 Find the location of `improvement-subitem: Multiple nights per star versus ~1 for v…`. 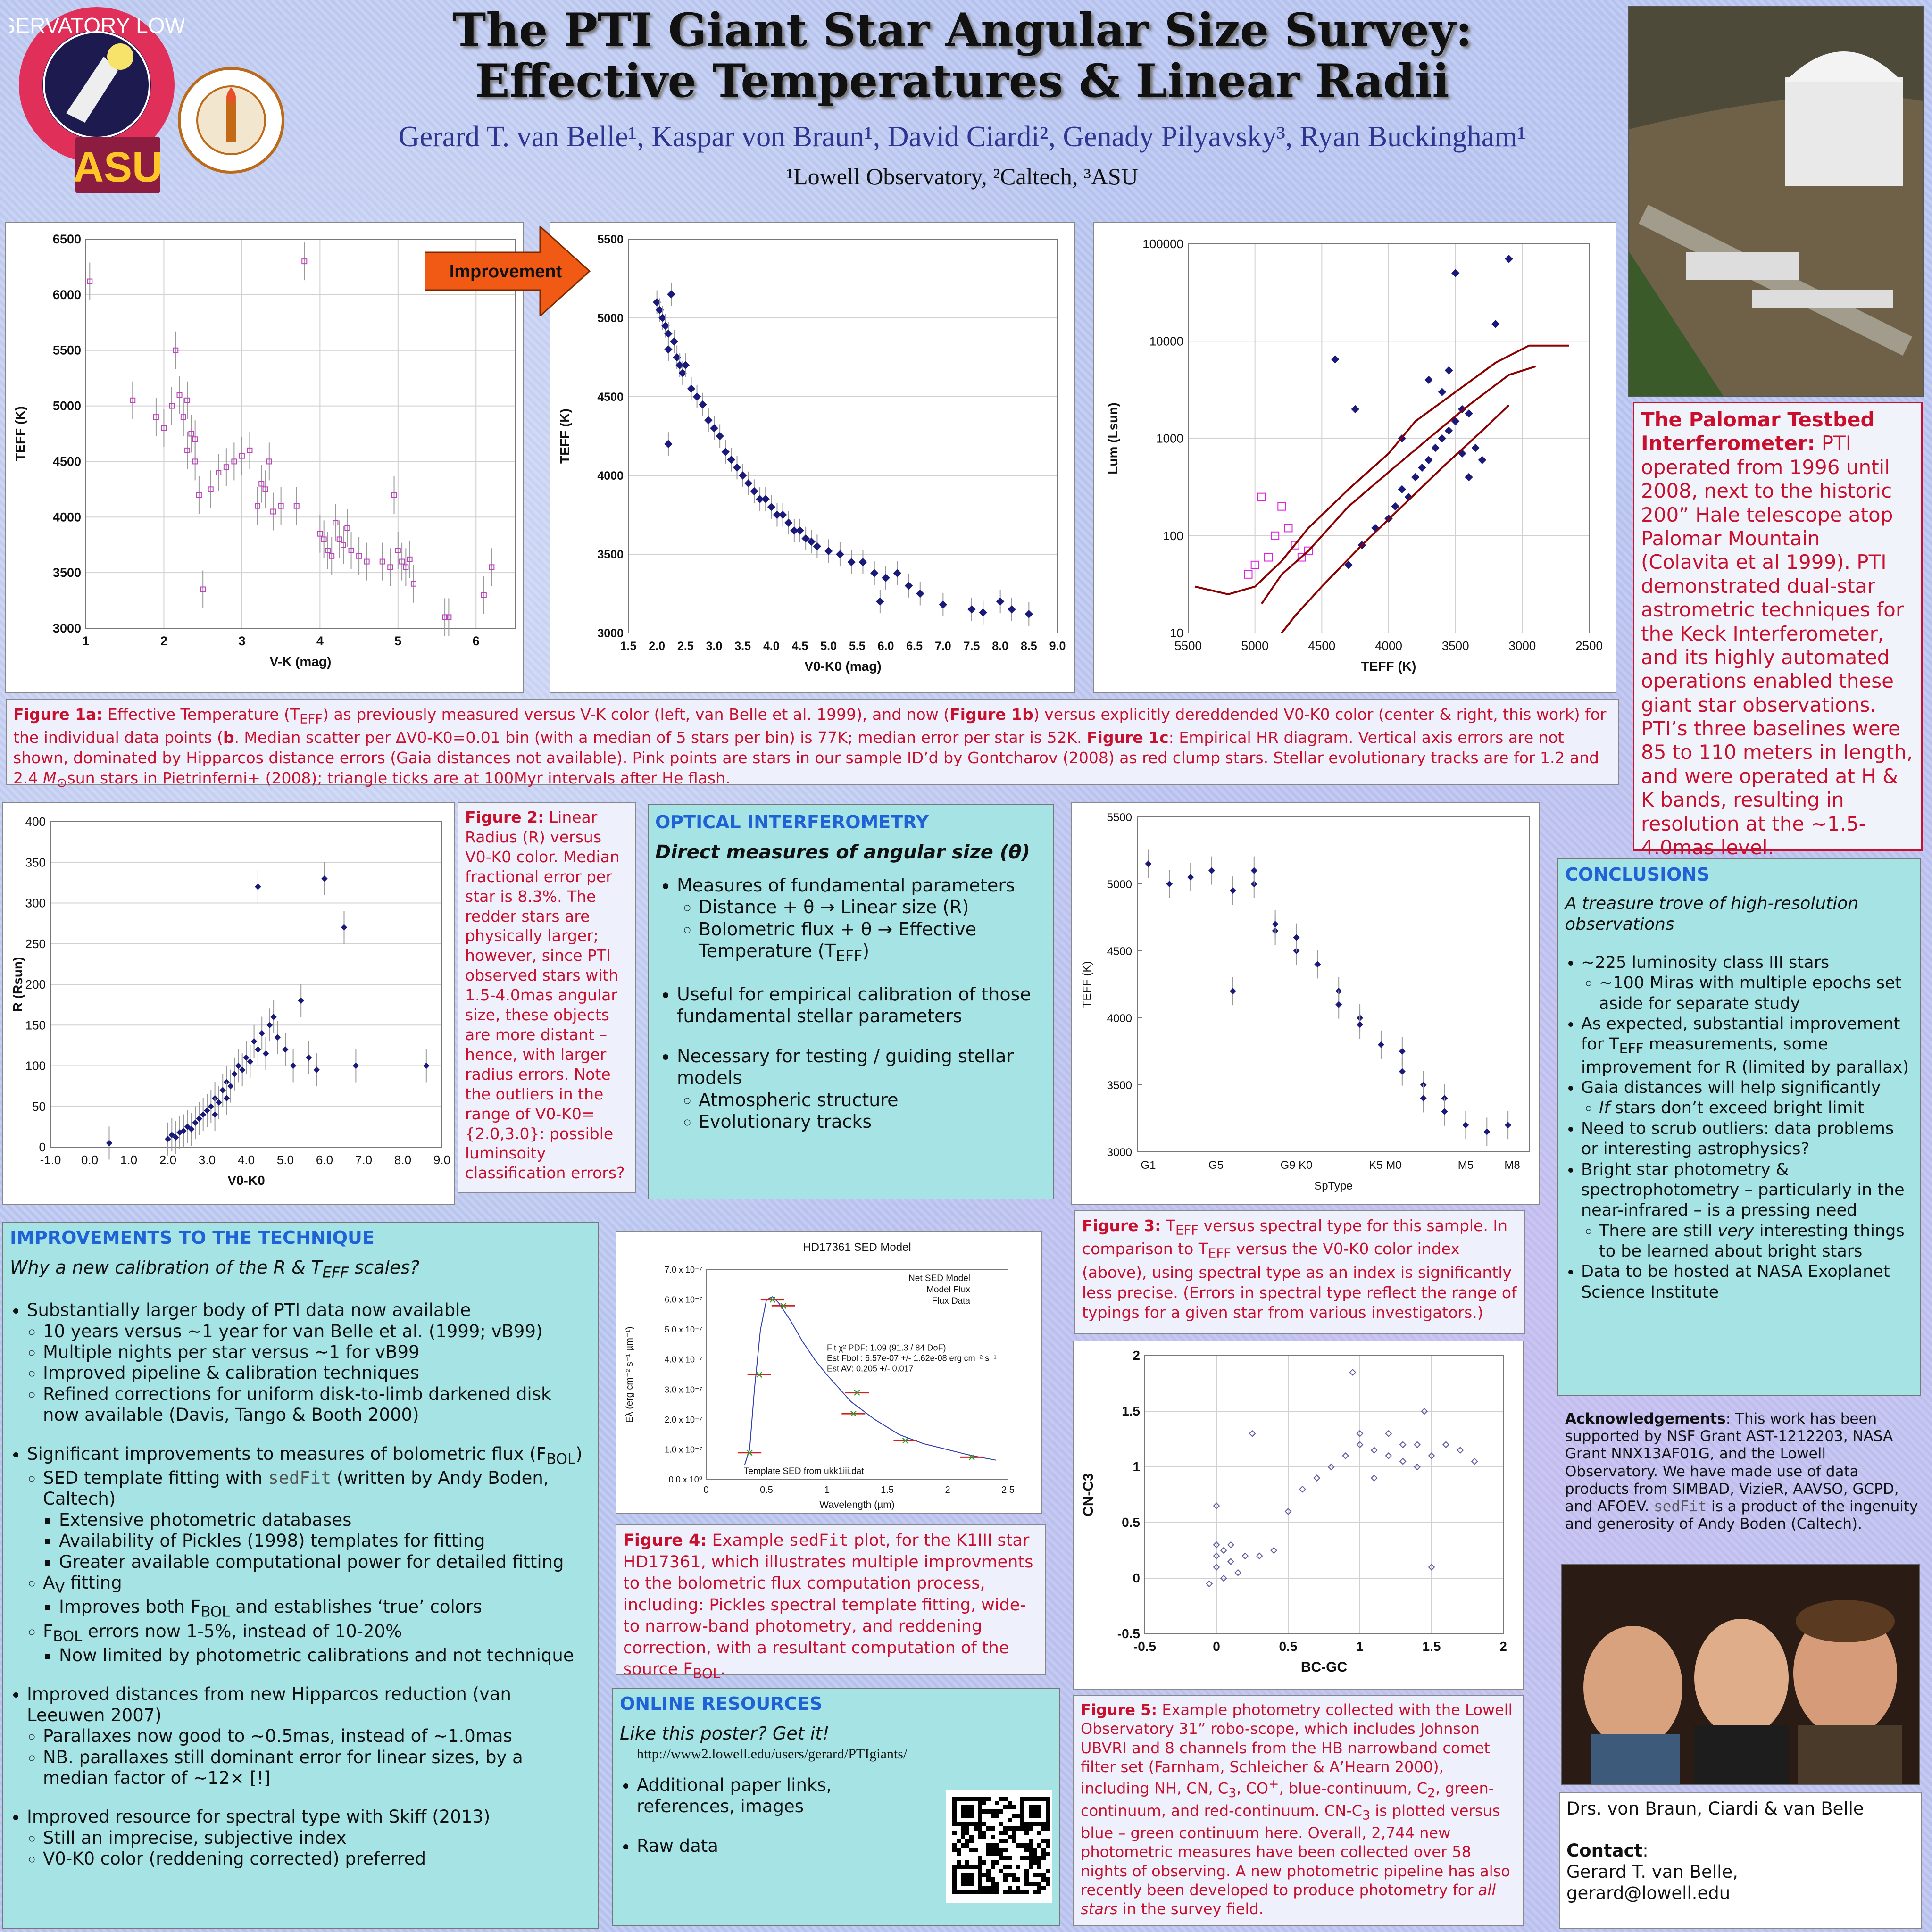

improvement-subitem: Multiple nights per star versus ~1 for v… is located at coordinates (317, 1353).